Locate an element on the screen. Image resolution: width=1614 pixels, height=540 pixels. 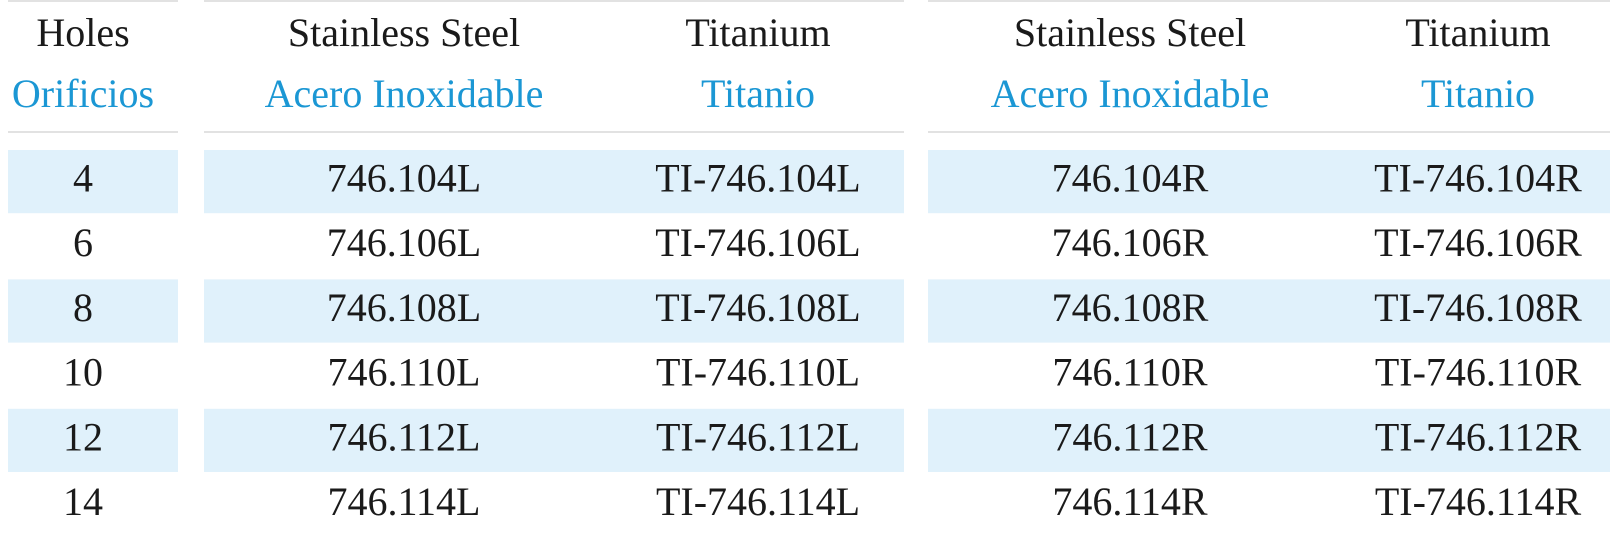
cell: 746.110R is located at coordinates (1130, 372).